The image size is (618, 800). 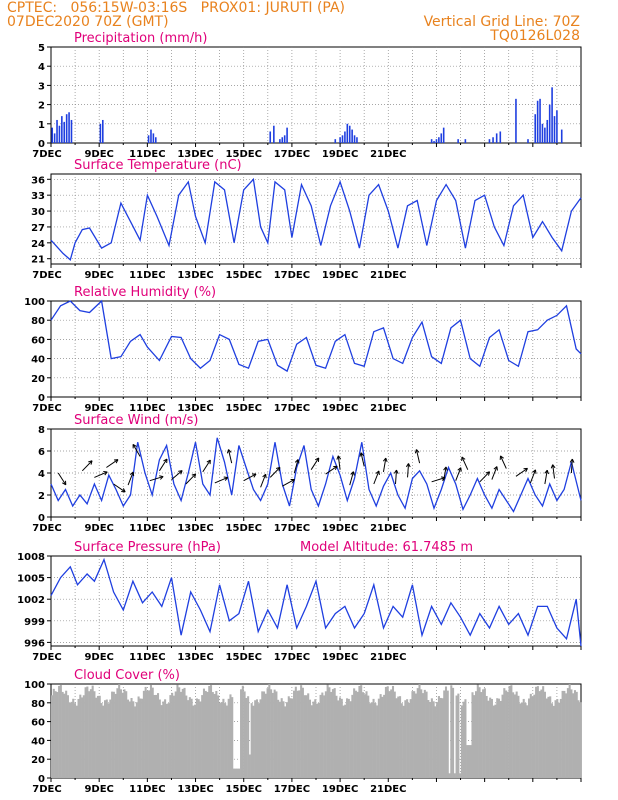 What do you see at coordinates (38, 321) in the screenshot?
I see `y-tick-label: 80` at bounding box center [38, 321].